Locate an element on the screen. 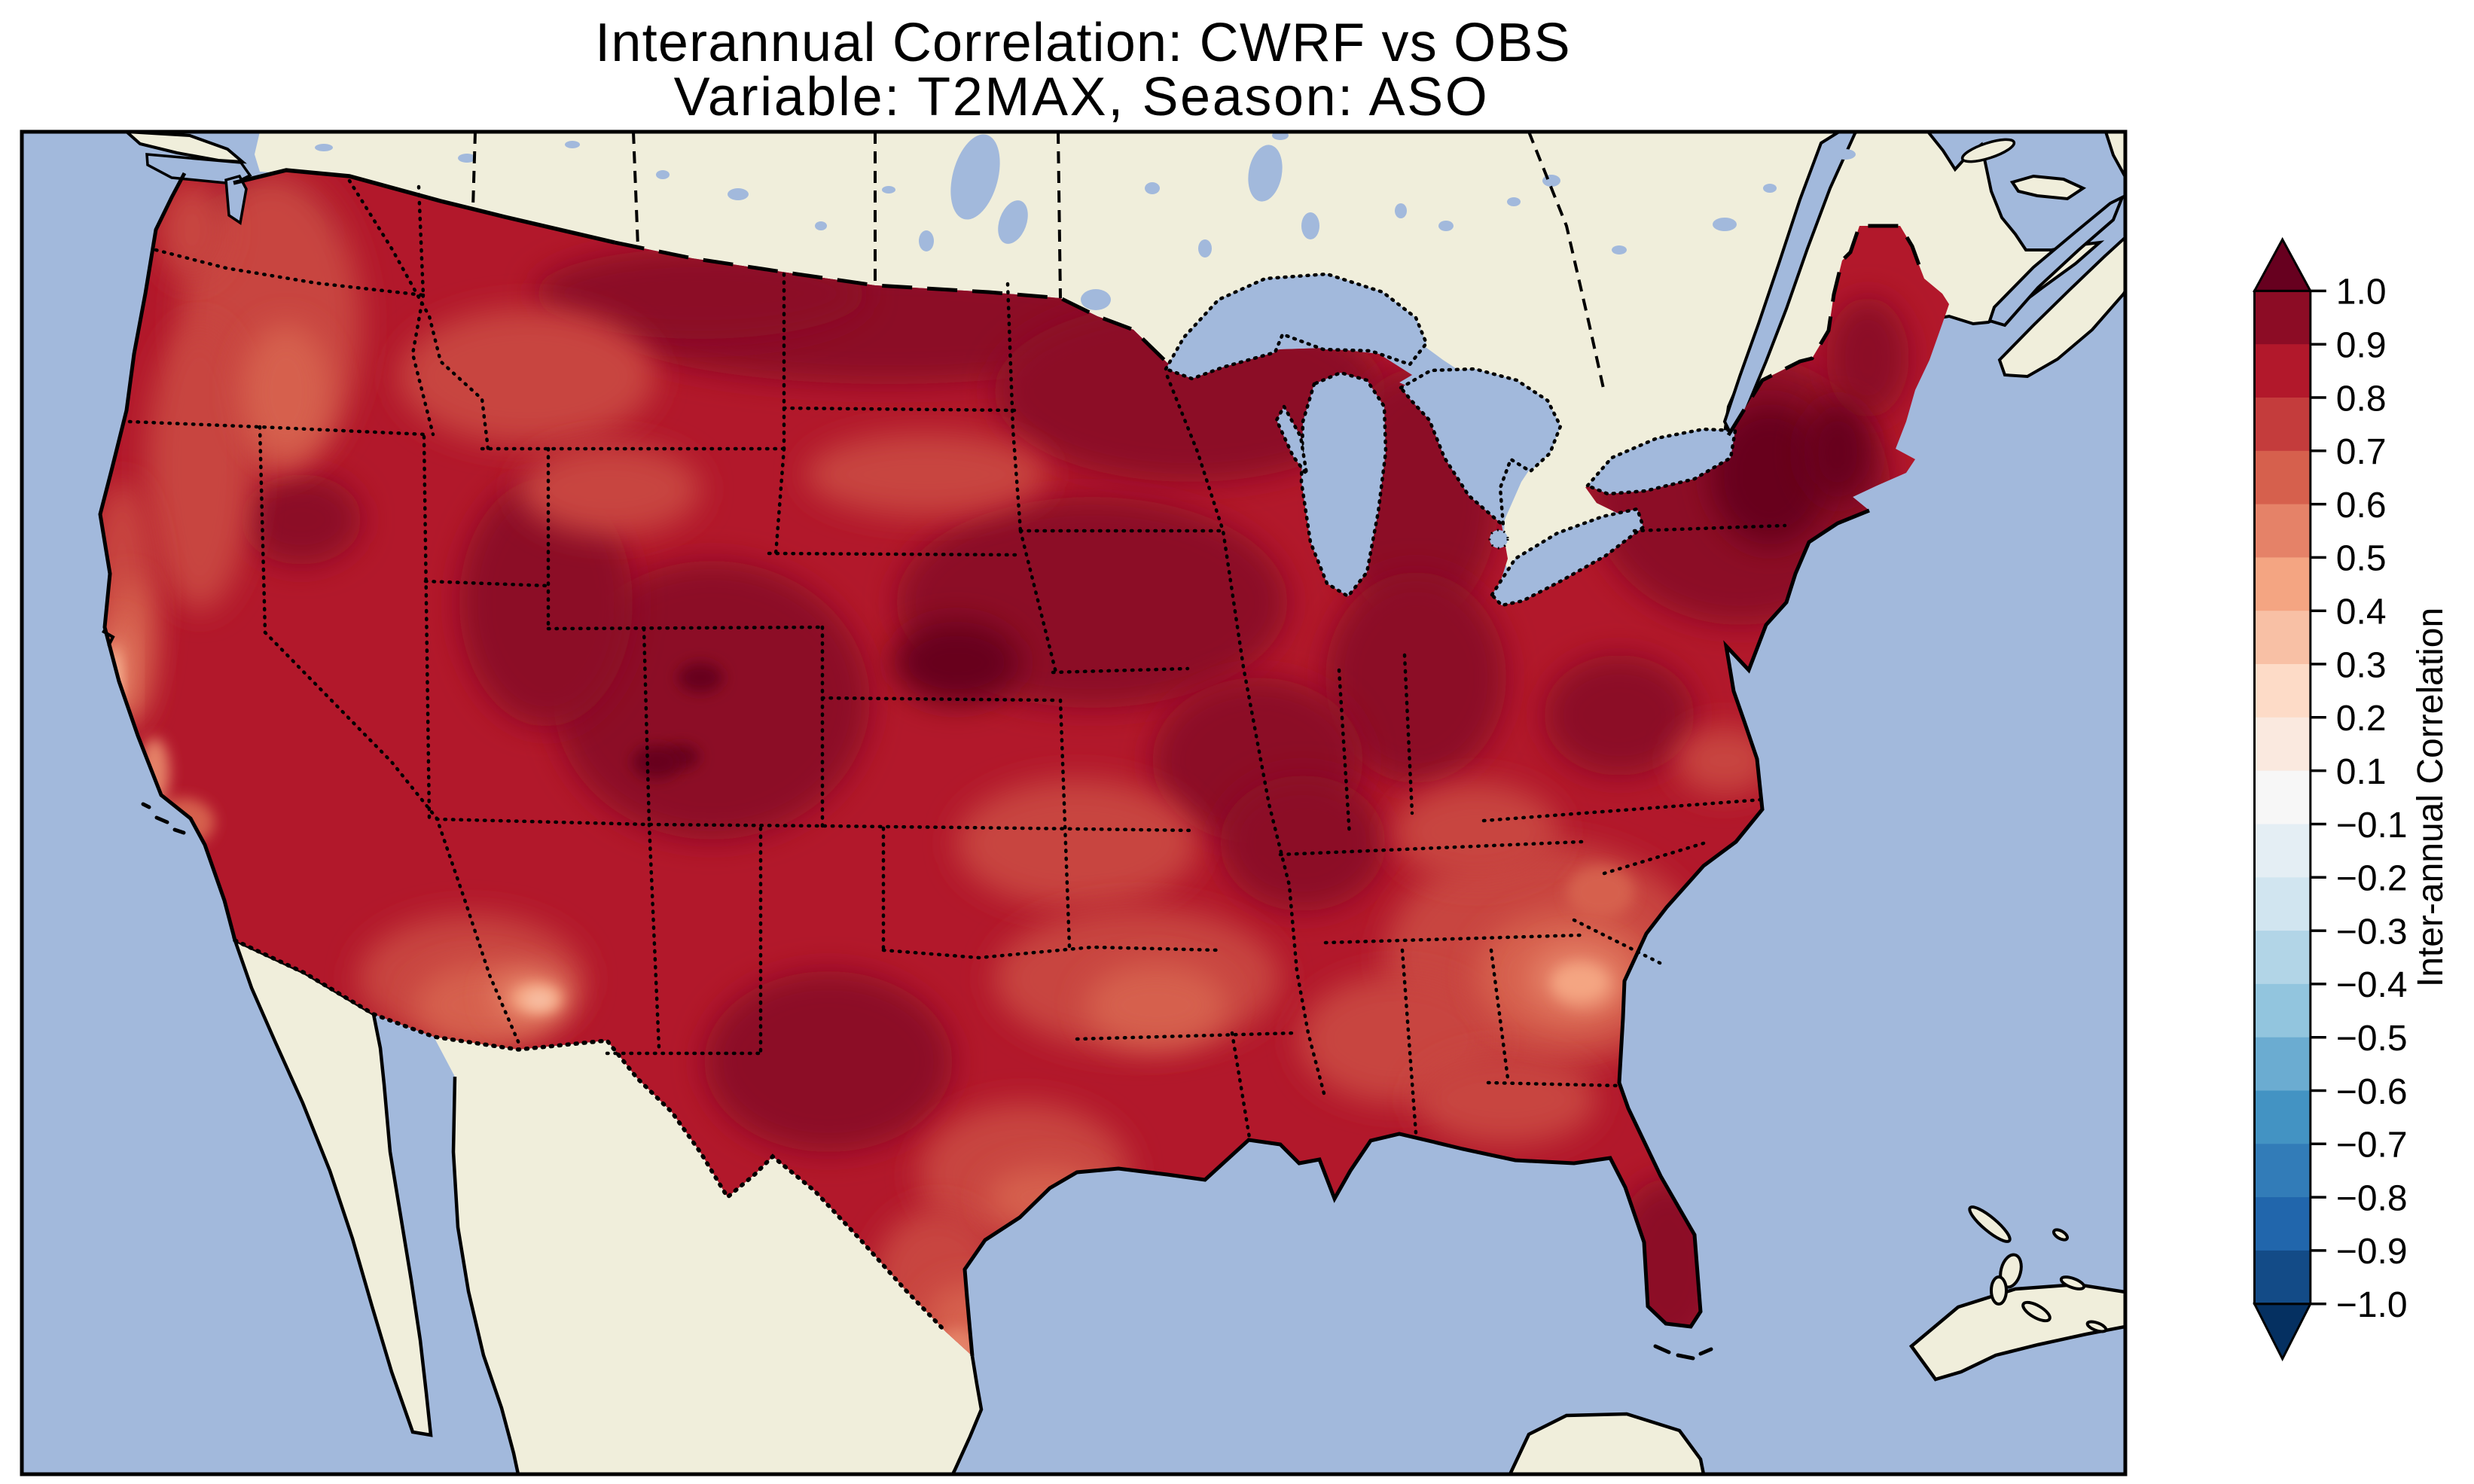 This screenshot has width=2474, height=1484. svg-text: −0.7 is located at coordinates (2372, 1146).